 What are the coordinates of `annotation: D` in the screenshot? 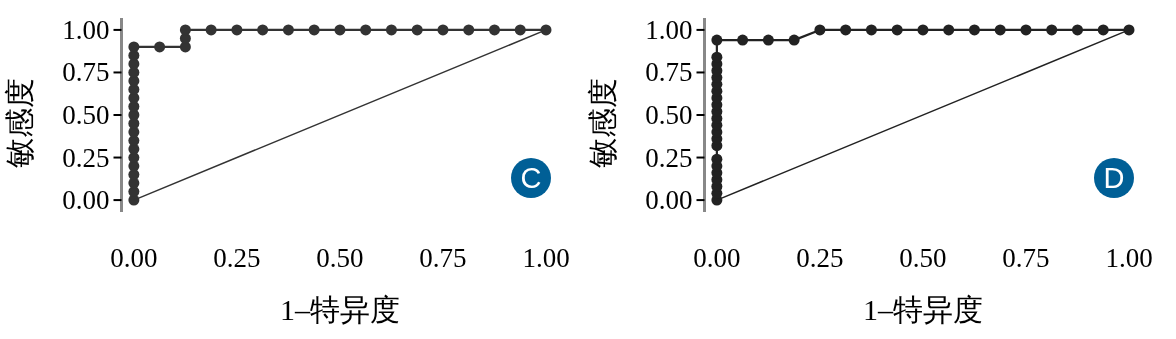 It's located at (1114, 178).